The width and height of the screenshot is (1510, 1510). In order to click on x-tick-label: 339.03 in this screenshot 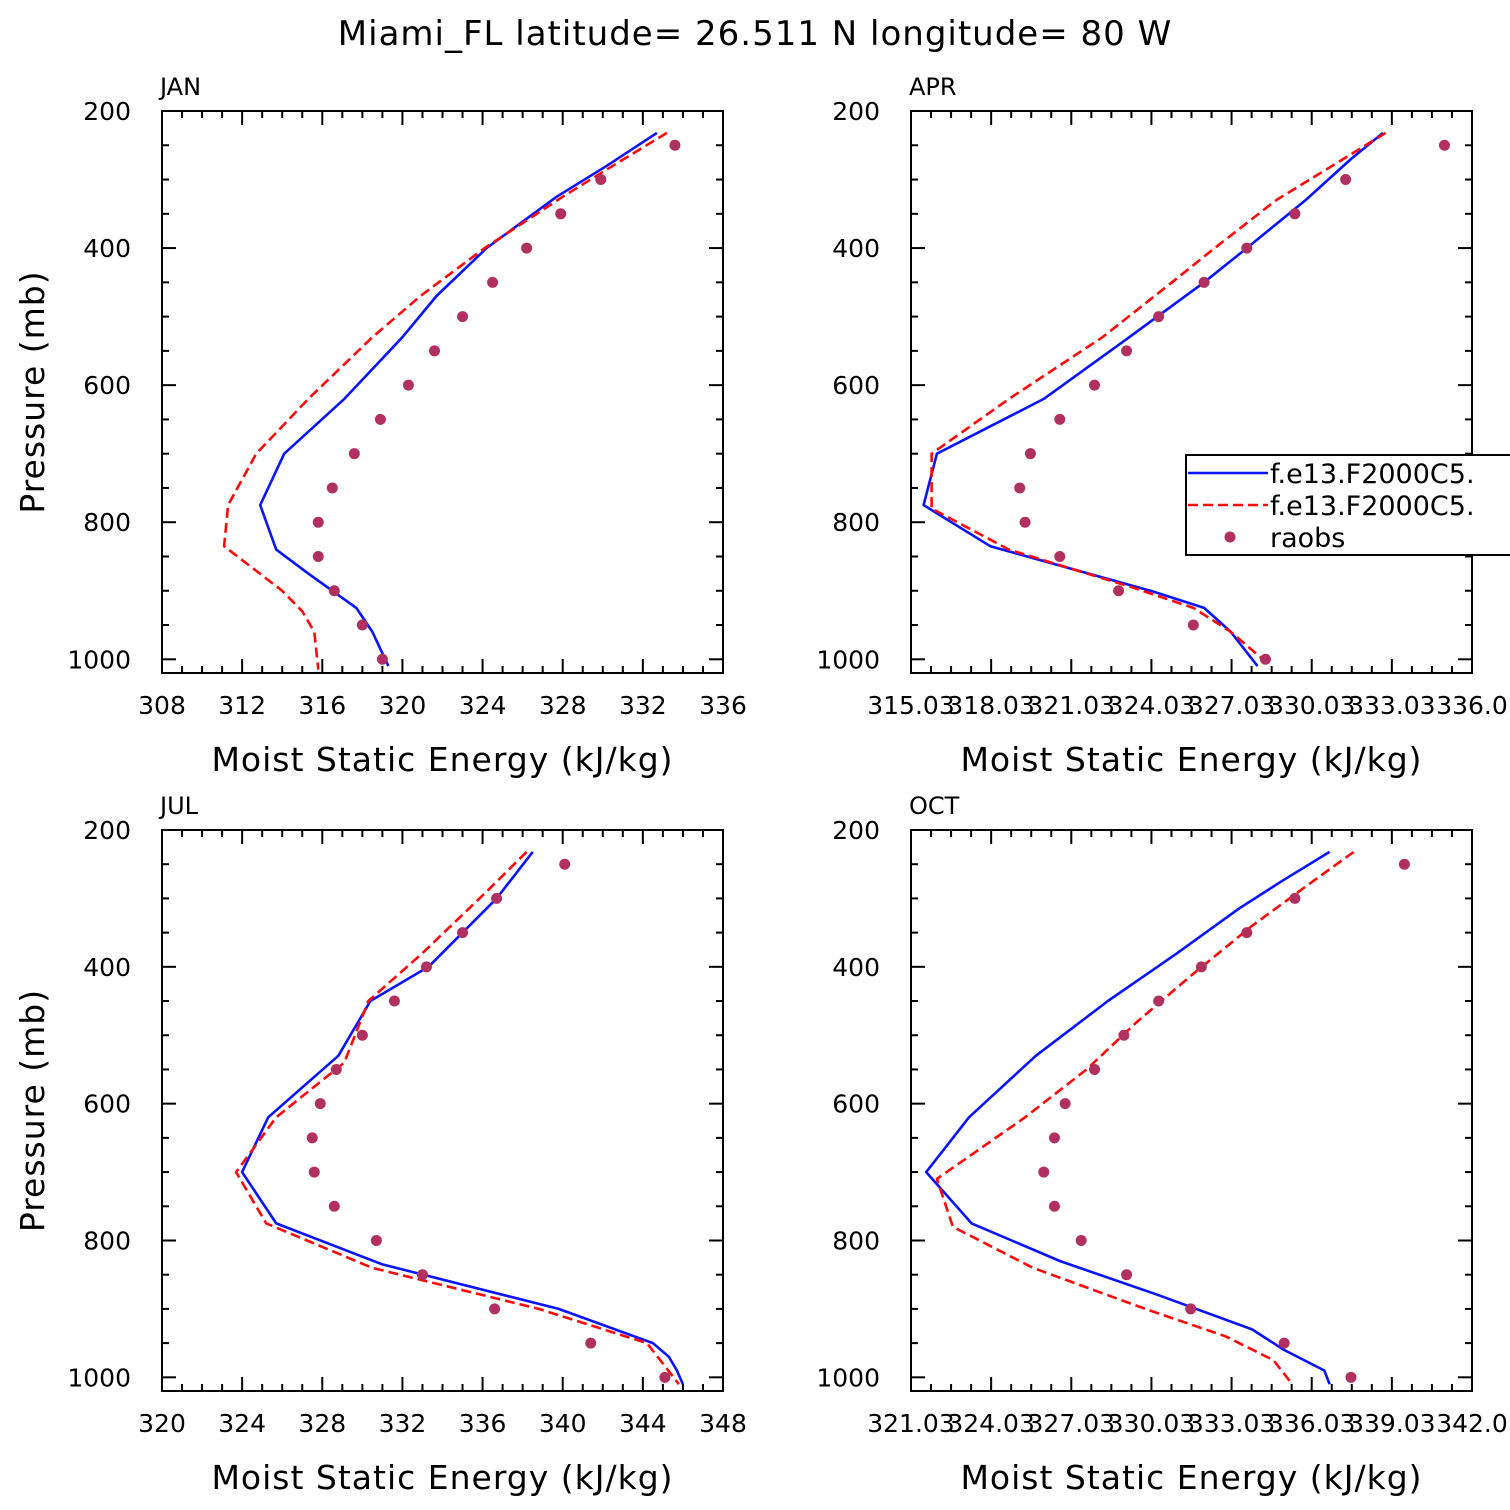, I will do `click(1391, 1423)`.